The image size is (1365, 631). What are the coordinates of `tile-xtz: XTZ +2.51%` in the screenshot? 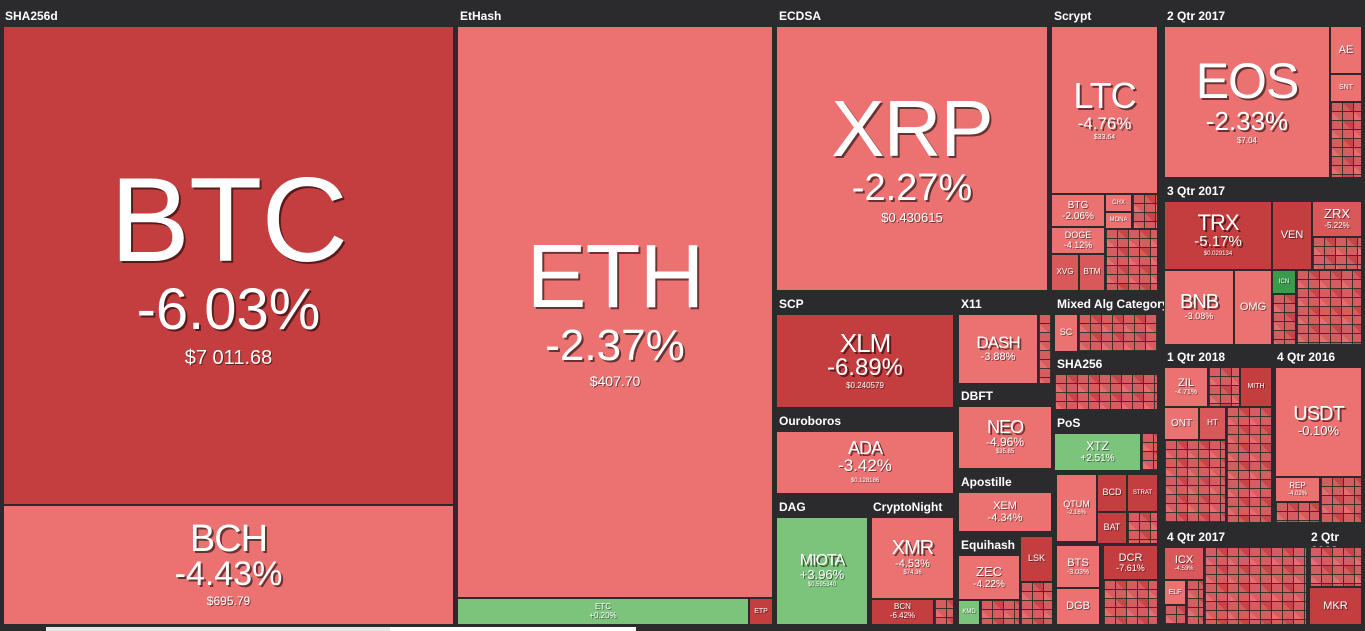 It's located at (1097, 452).